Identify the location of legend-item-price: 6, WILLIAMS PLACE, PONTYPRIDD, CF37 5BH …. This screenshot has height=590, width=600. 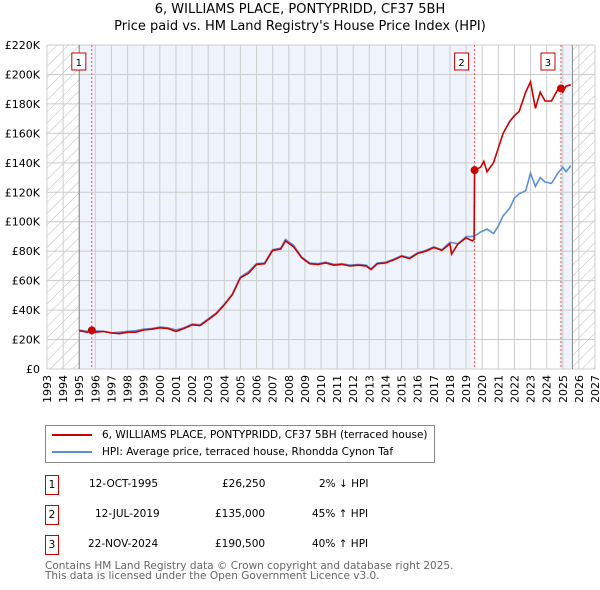
(240, 435).